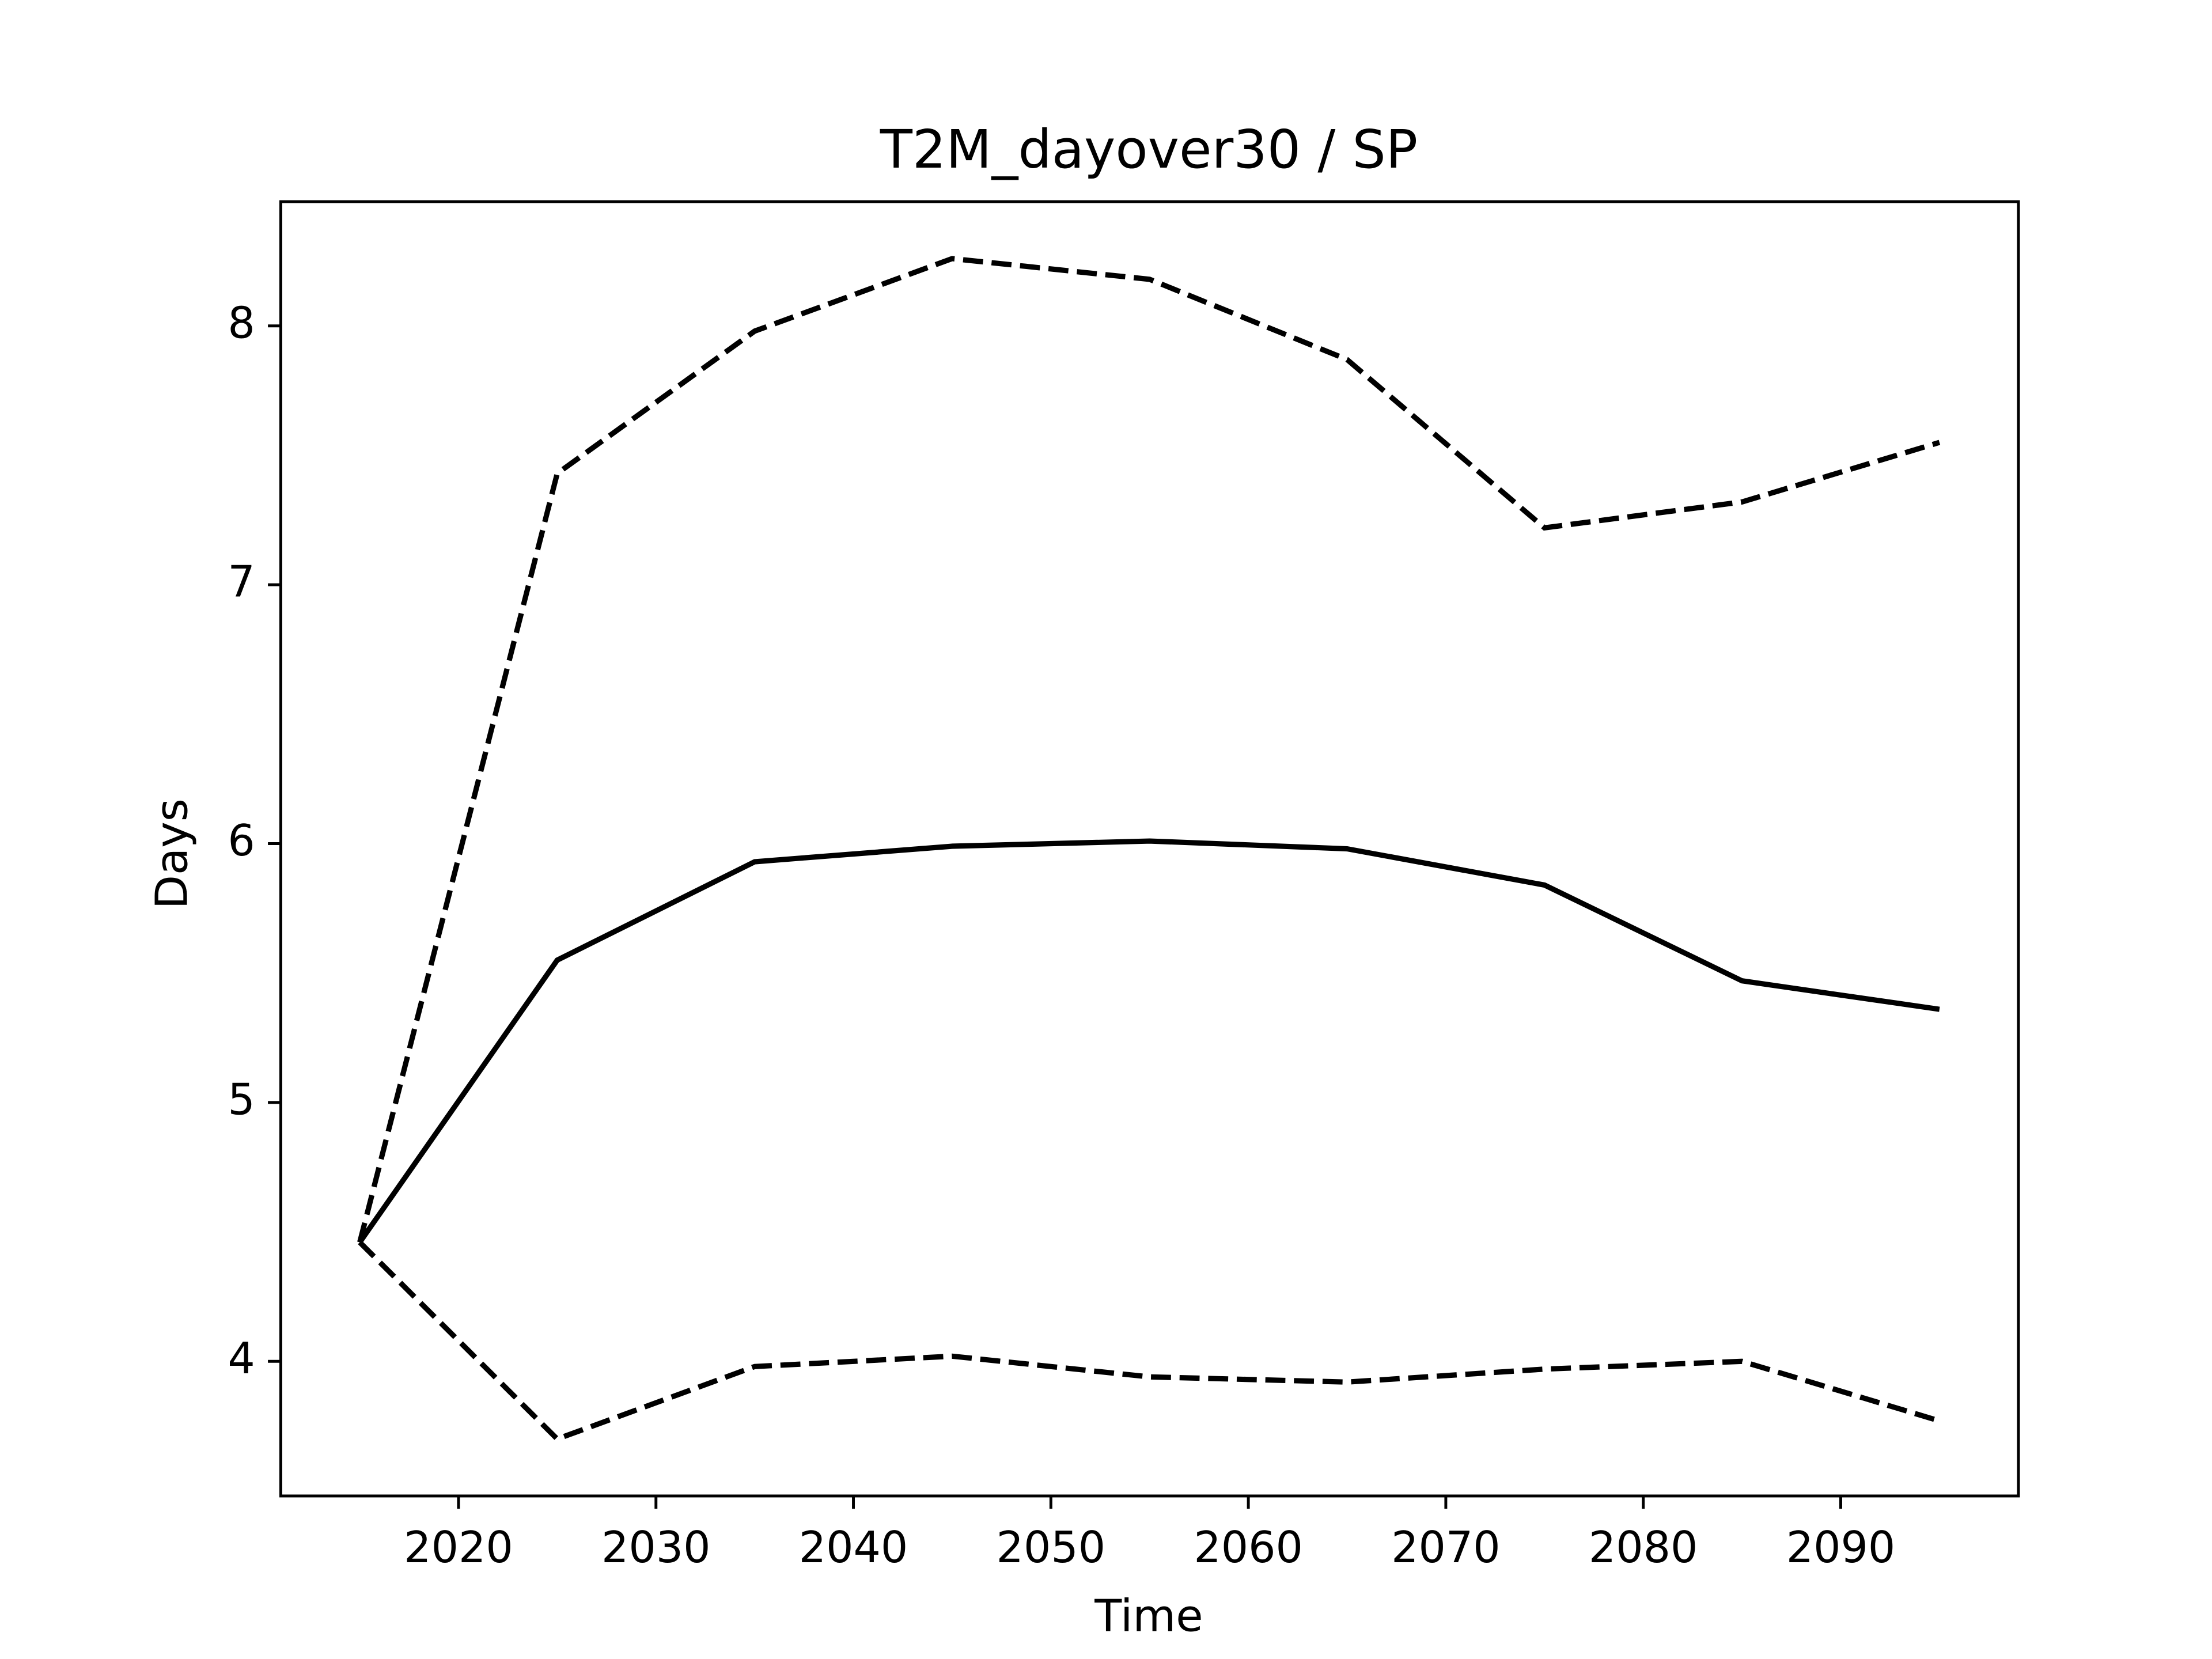 This screenshot has width=2212, height=1659. I want to click on y-axis-label: Days, so click(172, 853).